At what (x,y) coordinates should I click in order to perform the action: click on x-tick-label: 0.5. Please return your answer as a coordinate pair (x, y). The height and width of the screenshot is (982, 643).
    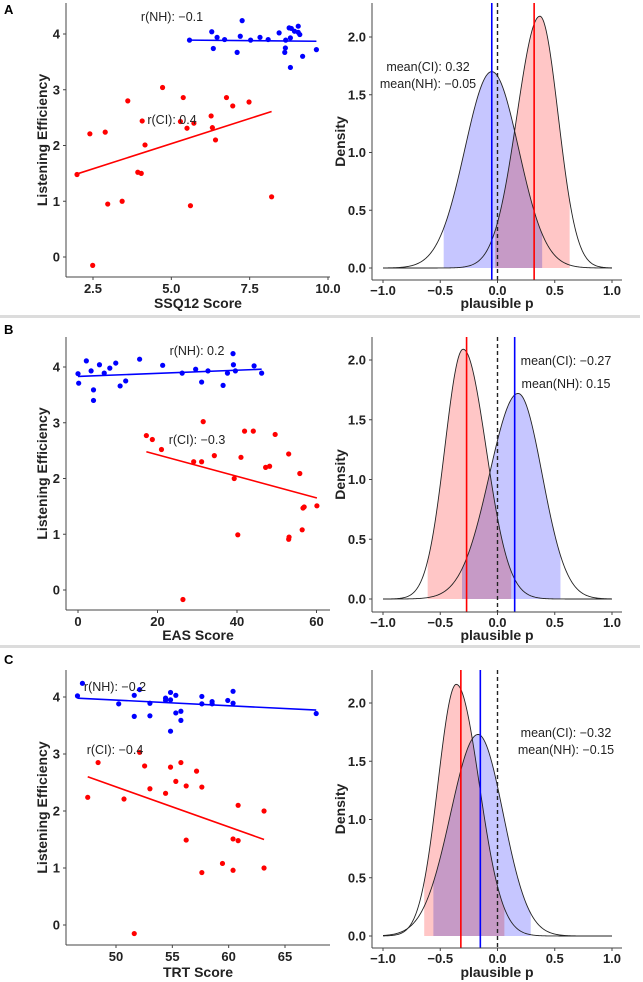
    Looking at the image, I should click on (555, 290).